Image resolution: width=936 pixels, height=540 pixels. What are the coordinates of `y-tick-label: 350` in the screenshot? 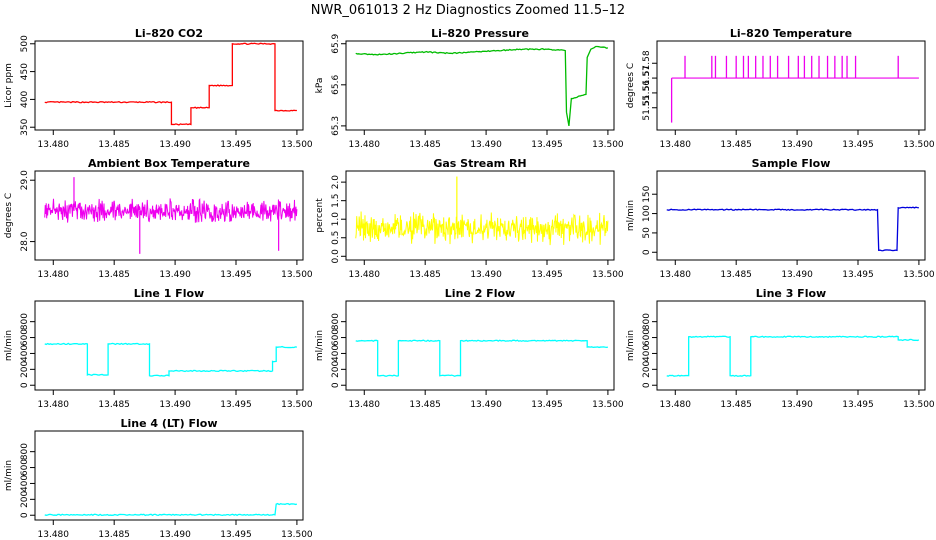 It's located at (25, 126).